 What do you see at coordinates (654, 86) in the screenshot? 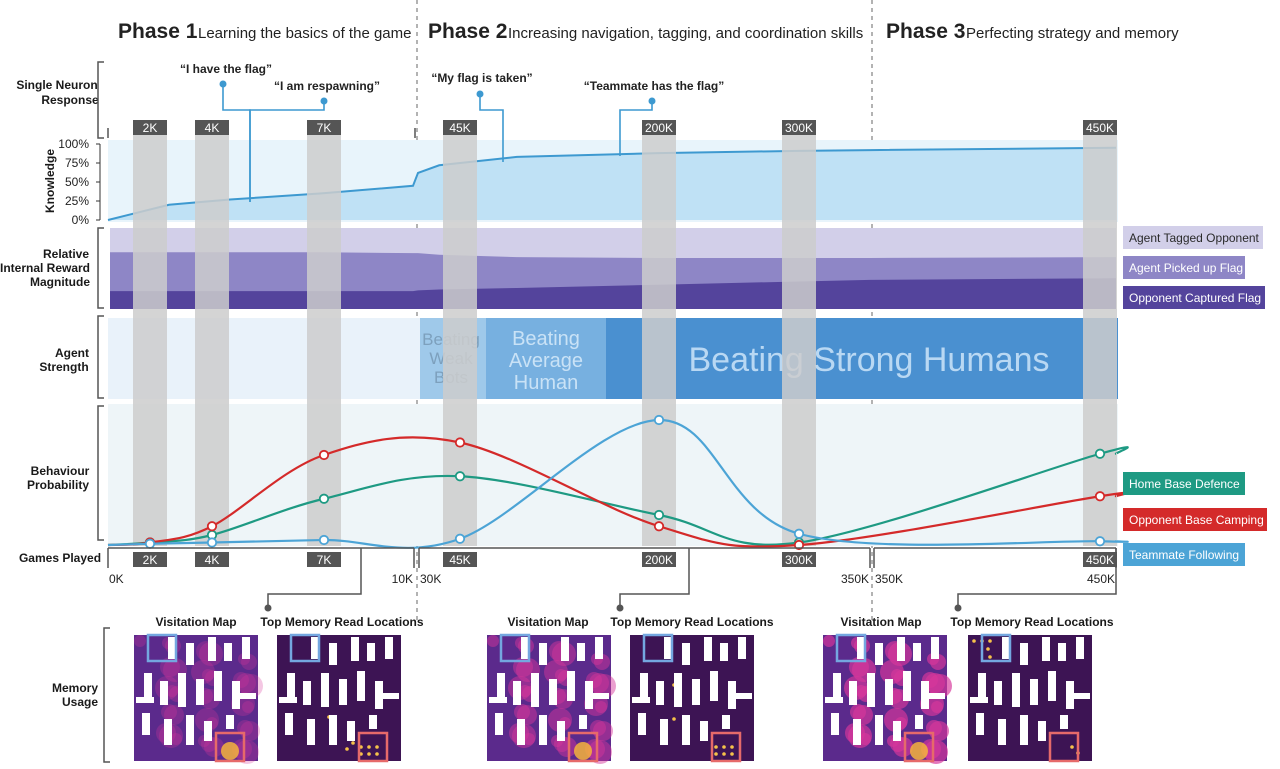
I see `neuron-quote: “Teammate has the flag”` at bounding box center [654, 86].